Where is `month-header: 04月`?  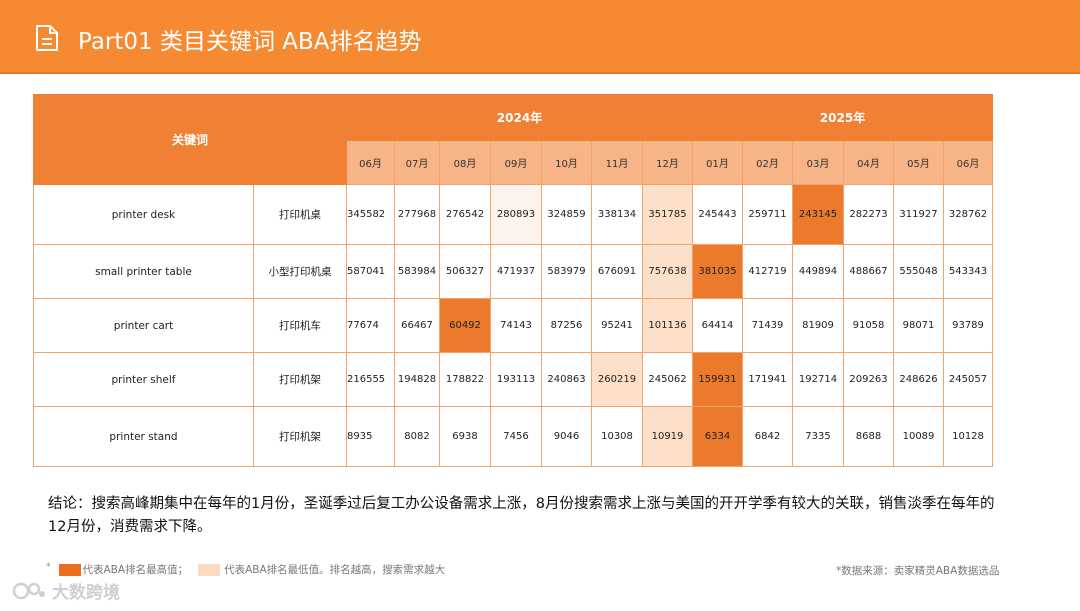
month-header: 04月 is located at coordinates (868, 162).